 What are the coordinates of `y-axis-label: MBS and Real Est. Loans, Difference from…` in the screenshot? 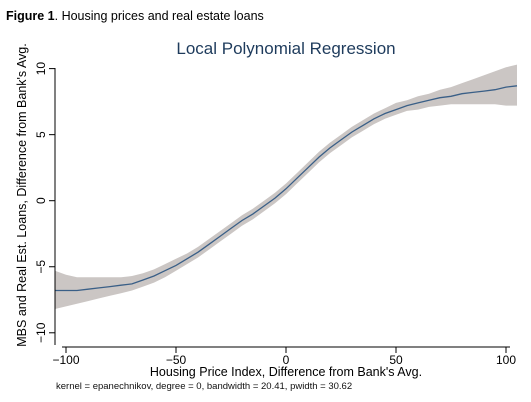 It's located at (22, 194).